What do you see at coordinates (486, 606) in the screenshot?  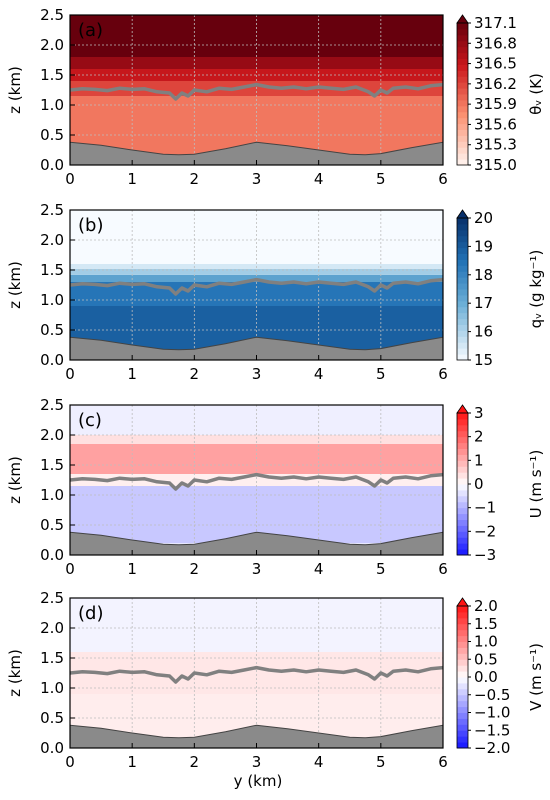 I see `colorbar-tick-label: 2.0` at bounding box center [486, 606].